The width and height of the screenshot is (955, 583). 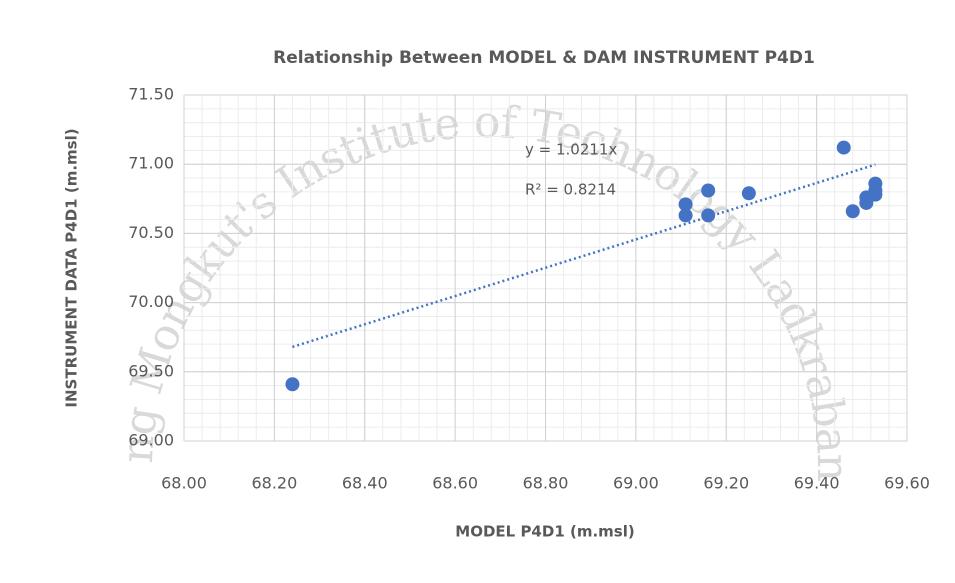 What do you see at coordinates (570, 190) in the screenshot?
I see `trendline-r2: R² = 0.8214` at bounding box center [570, 190].